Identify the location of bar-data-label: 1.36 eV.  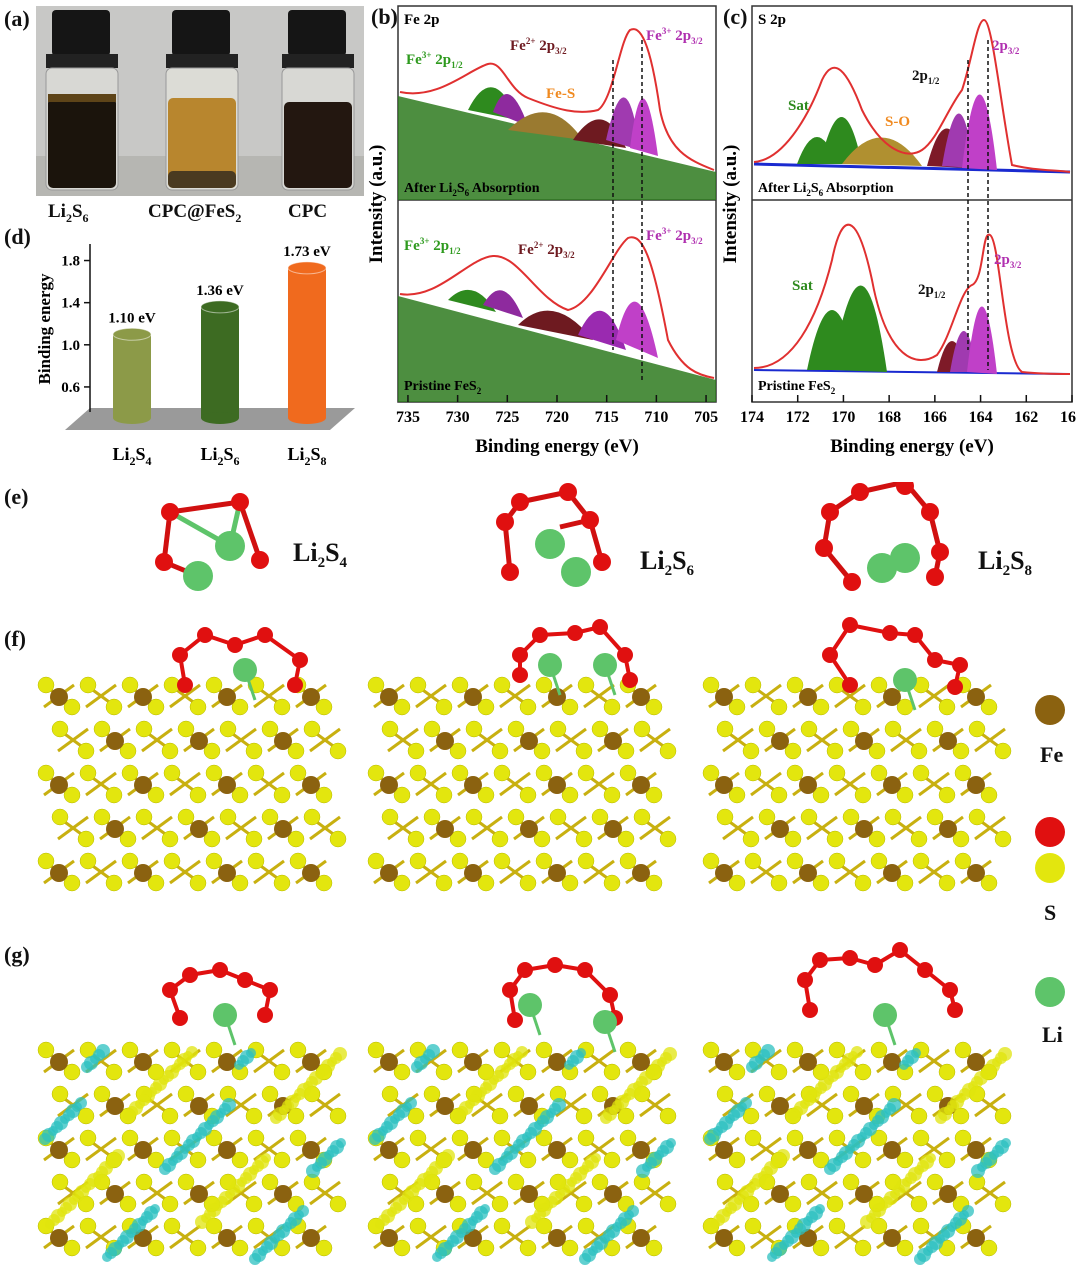
(220, 291).